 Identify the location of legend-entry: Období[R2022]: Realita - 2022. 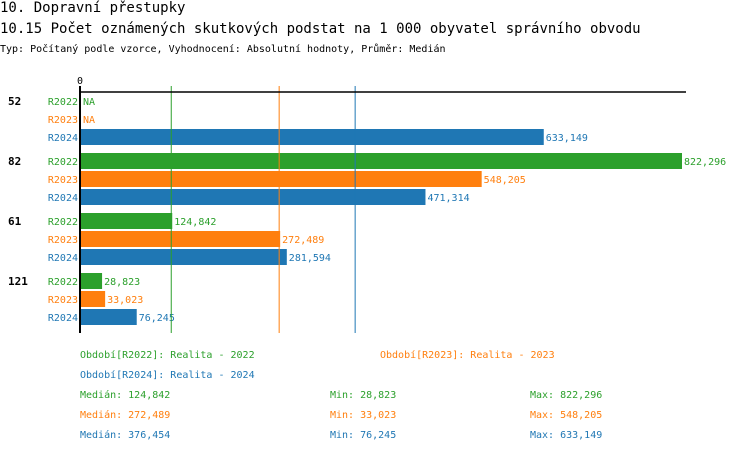
(167, 355).